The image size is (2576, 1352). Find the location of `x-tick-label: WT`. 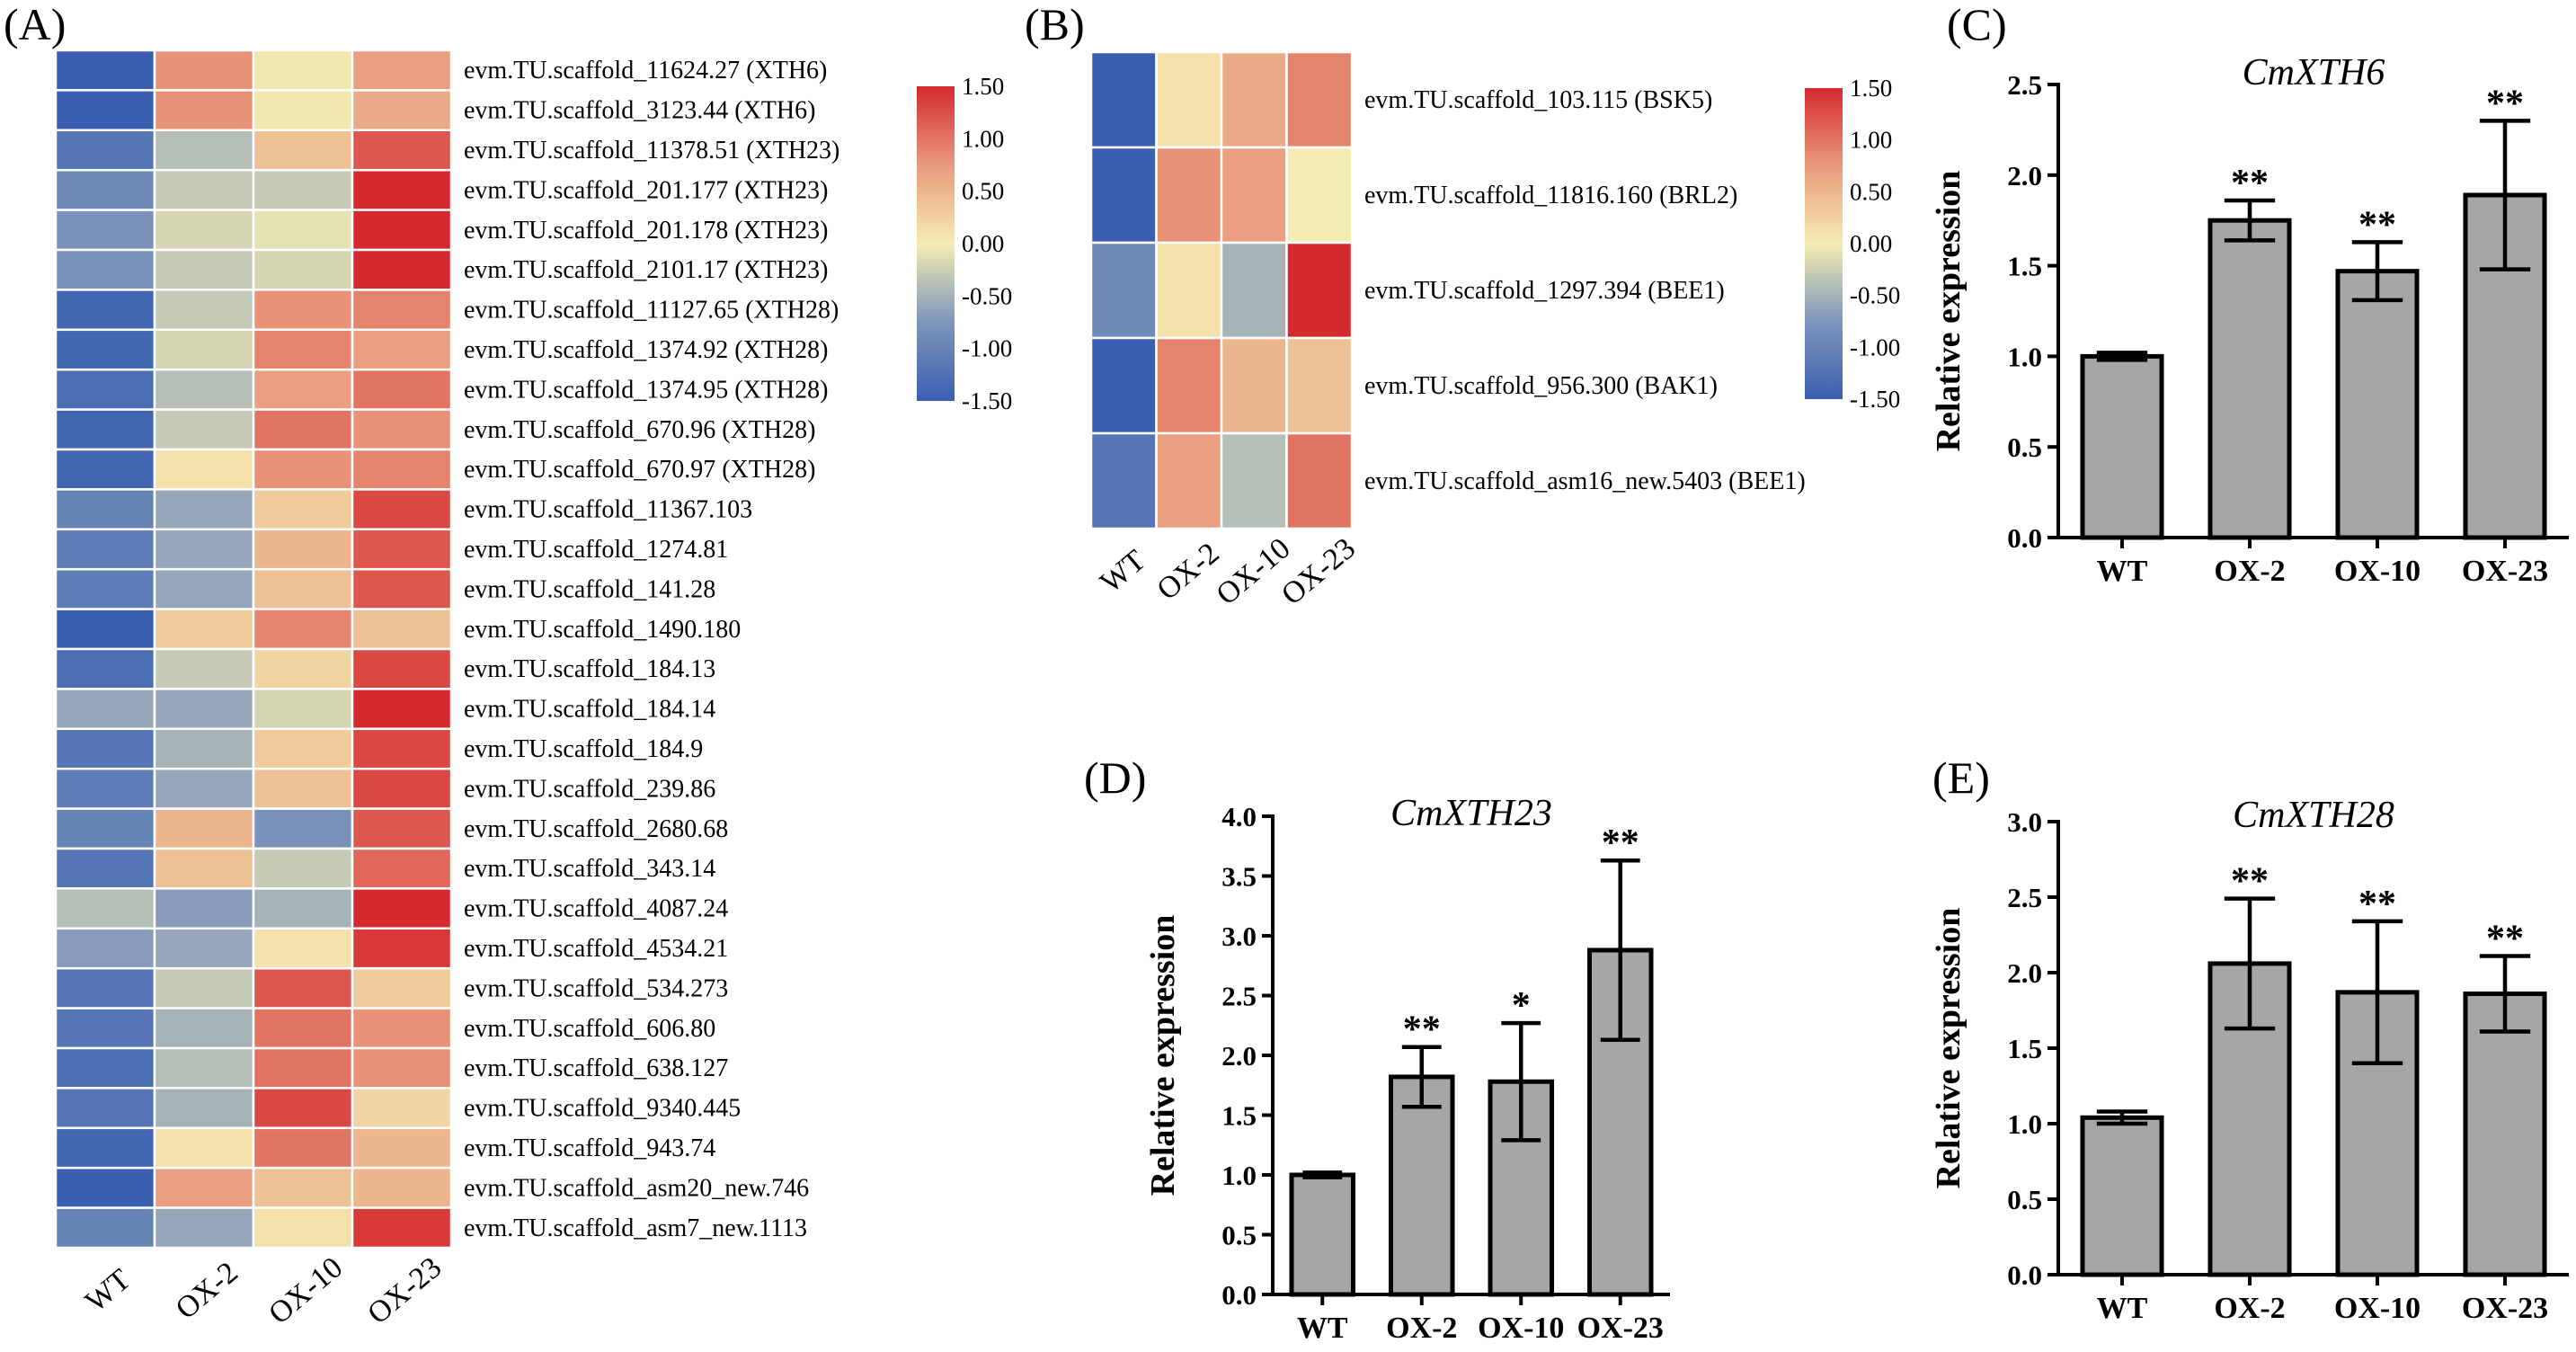

x-tick-label: WT is located at coordinates (2122, 571).